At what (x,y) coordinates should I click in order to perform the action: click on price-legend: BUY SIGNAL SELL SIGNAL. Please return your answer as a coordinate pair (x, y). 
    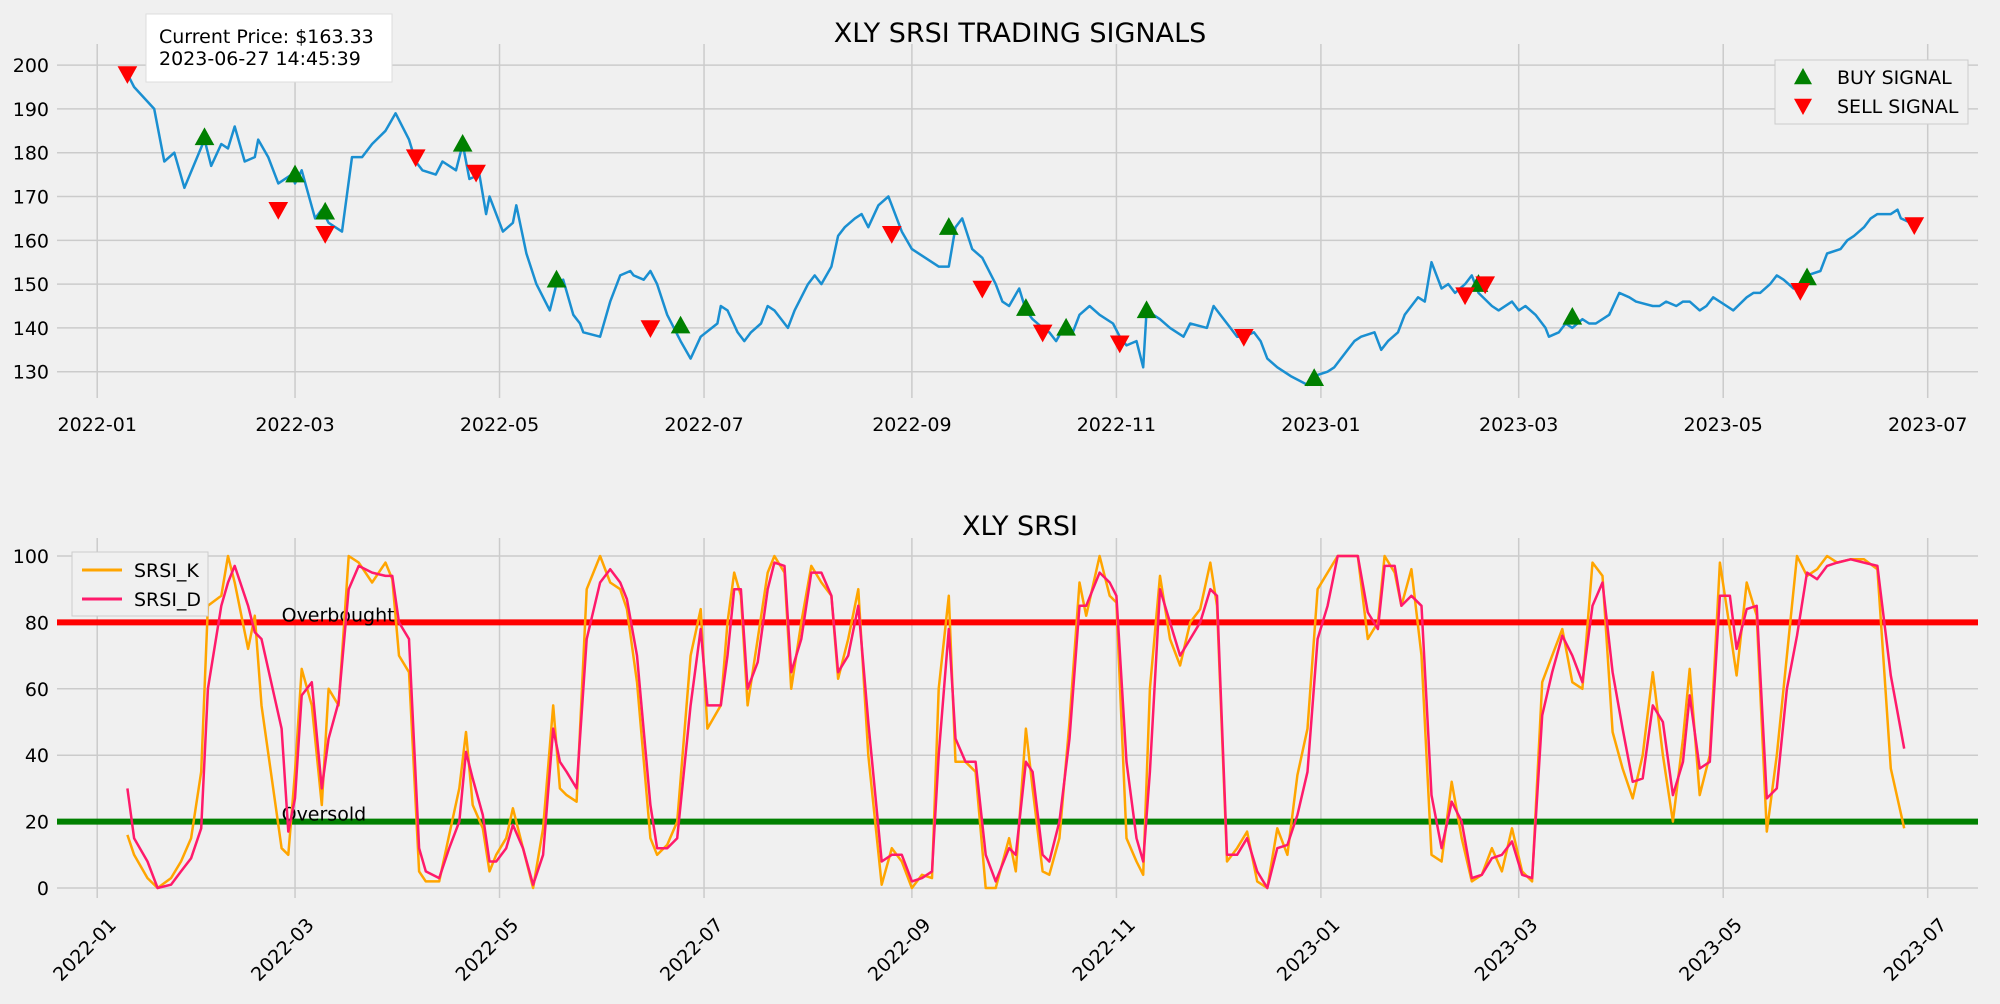
    Looking at the image, I should click on (1871, 92).